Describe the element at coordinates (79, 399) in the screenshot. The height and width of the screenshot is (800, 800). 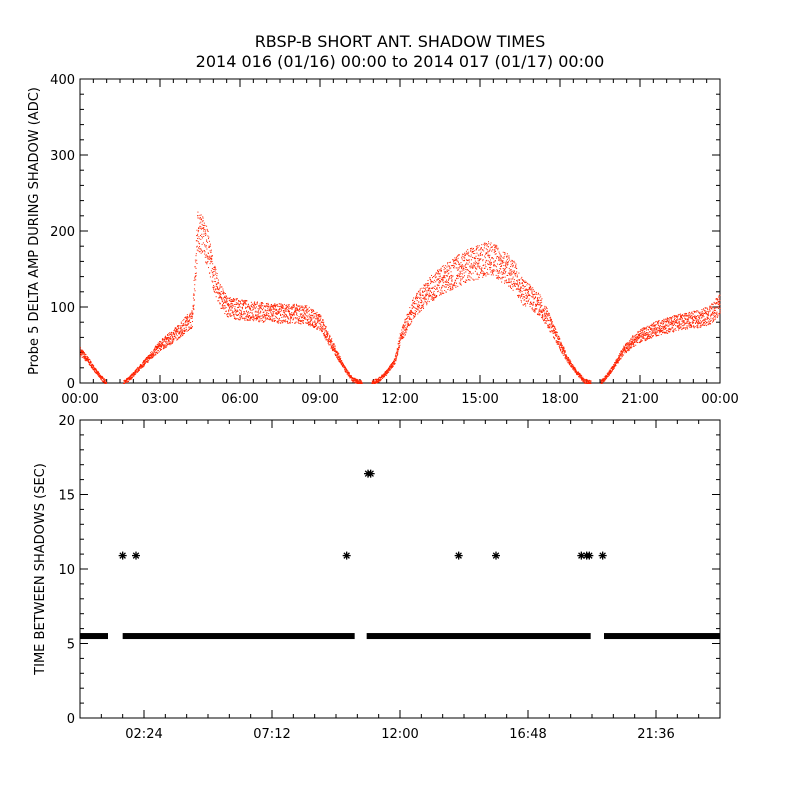
I see `x-tick-label: 00:00` at that location.